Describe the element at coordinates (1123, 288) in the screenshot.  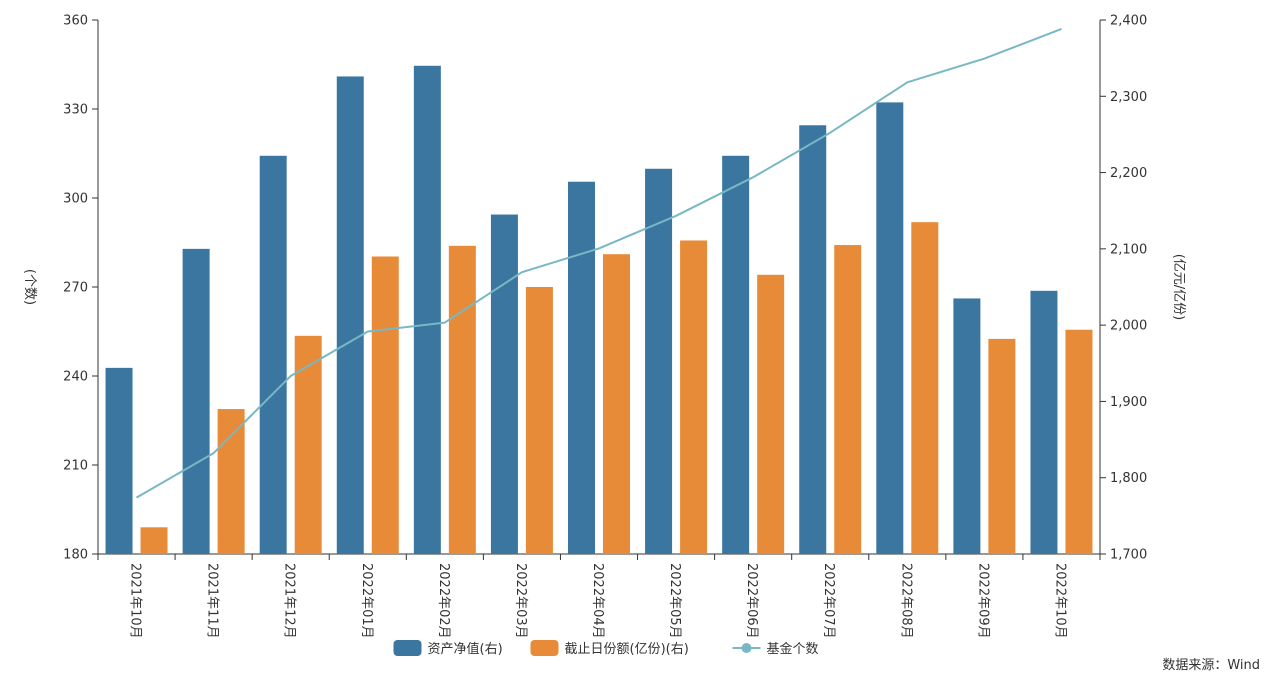
I see `right-axis-ticks: 1,700 1,800 1,900 2,000 2,100 2,200 2,300 2,400` at that location.